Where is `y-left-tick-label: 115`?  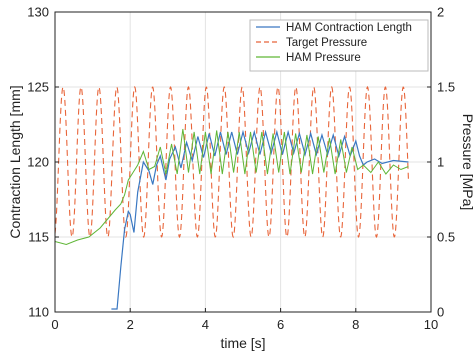
y-left-tick-label: 115 is located at coordinates (38, 237).